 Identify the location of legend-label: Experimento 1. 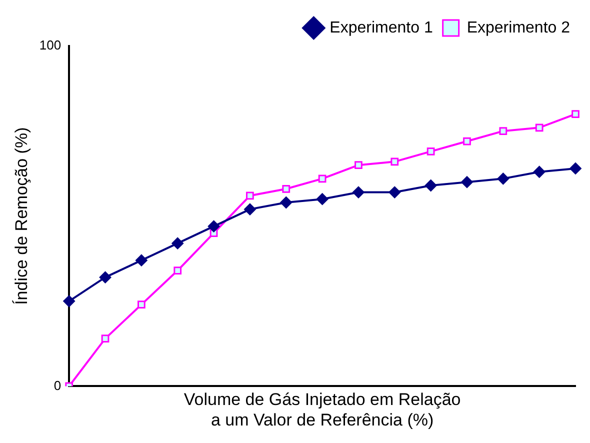
(381, 27).